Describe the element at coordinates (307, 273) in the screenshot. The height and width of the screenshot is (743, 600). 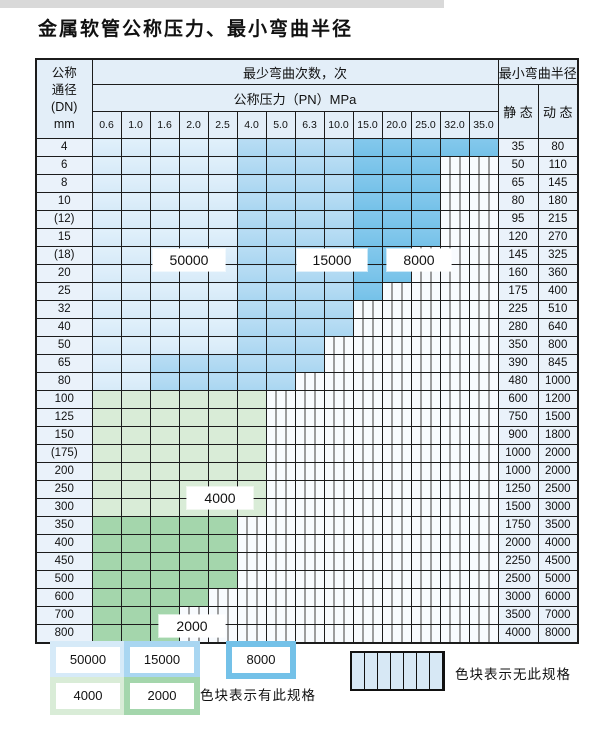
I see `table-row: 20 160 360` at that location.